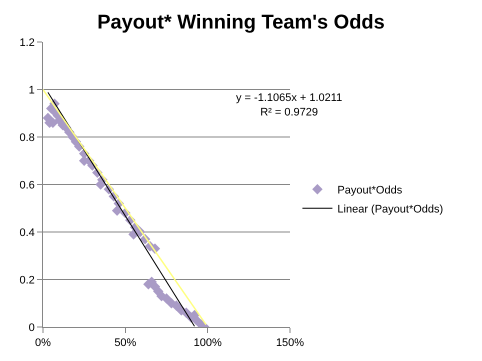 The height and width of the screenshot is (361, 482). Describe the element at coordinates (241, 22) in the screenshot. I see `chart-title: Payout* Winning Team's Odds` at that location.